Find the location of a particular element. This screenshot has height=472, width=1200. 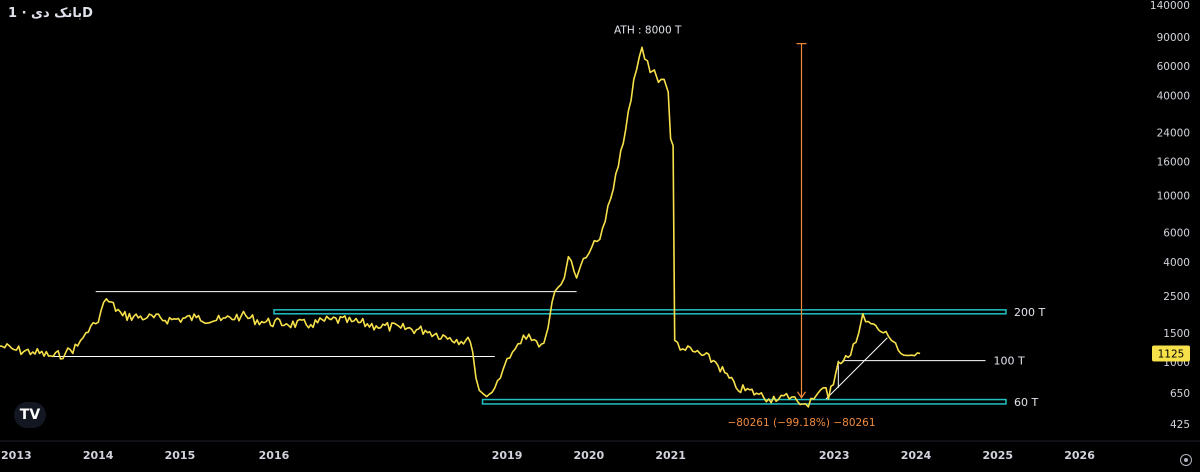

level-label-4: 100 T is located at coordinates (1009, 361).